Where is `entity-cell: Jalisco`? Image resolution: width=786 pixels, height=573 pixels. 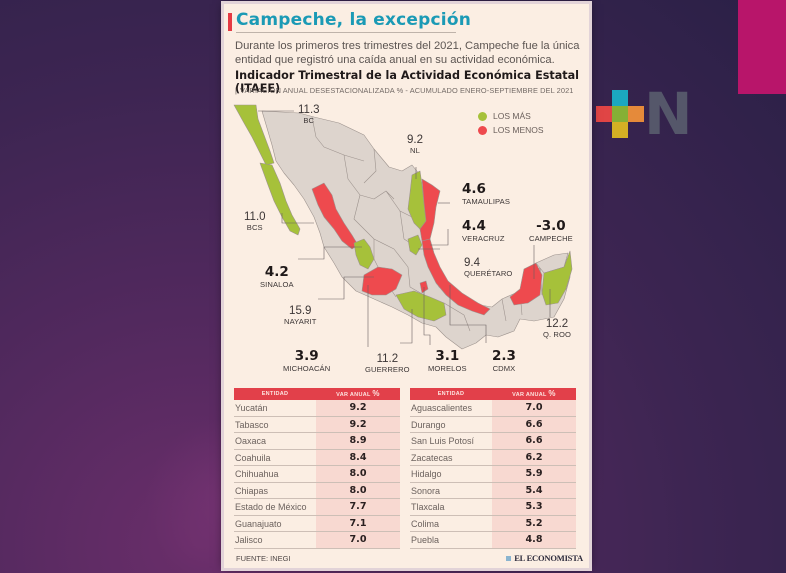
entity-cell: Jalisco is located at coordinates (249, 540).